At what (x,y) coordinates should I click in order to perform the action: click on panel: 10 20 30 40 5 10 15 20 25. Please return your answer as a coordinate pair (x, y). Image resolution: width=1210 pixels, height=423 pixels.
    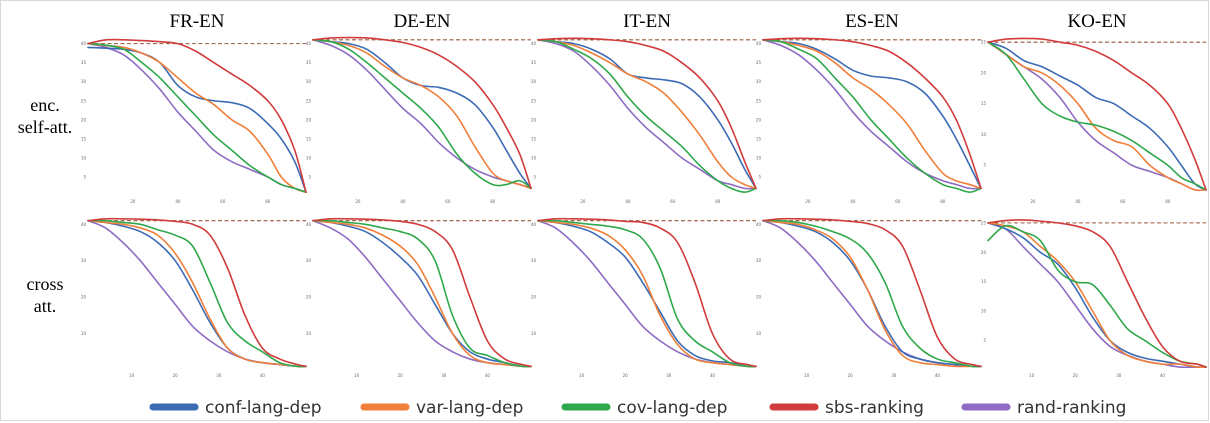
    Looking at the image, I should click on (1094, 298).